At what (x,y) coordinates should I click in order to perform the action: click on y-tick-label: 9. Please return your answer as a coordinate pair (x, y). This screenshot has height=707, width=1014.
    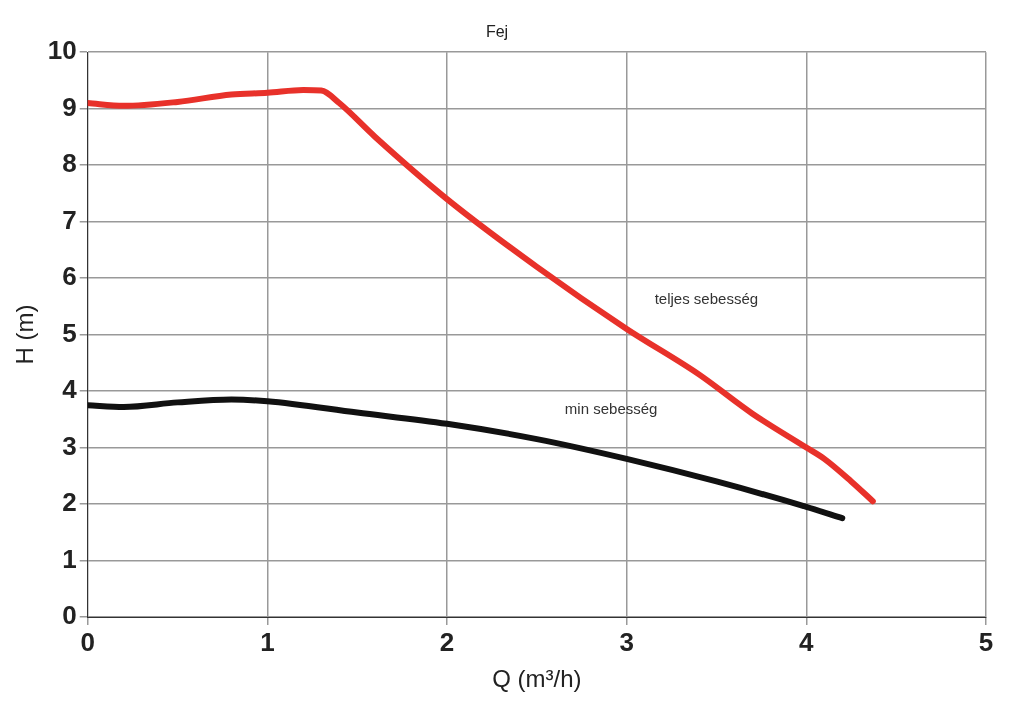
    Looking at the image, I should click on (69, 106).